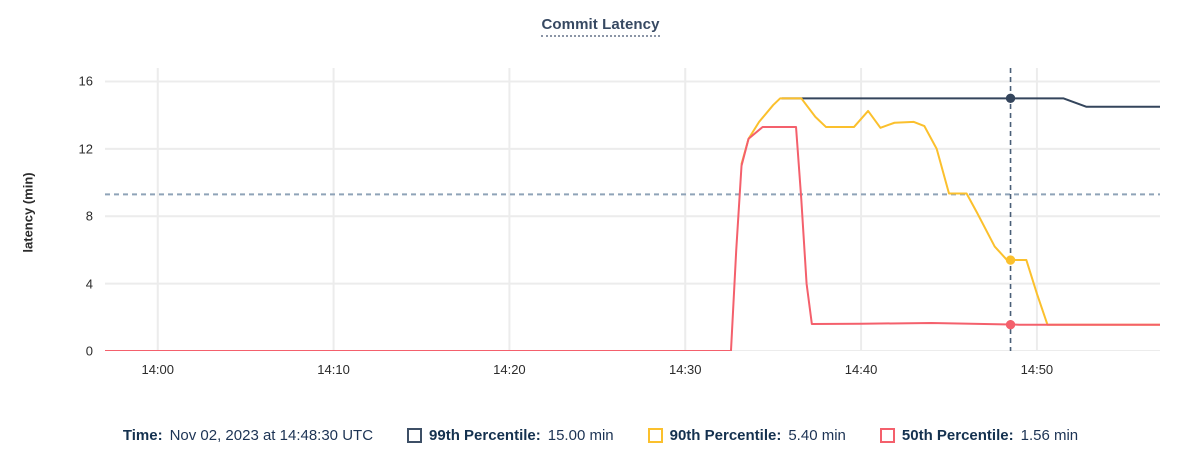  What do you see at coordinates (85, 81) in the screenshot?
I see `y-tick-label-16: 16` at bounding box center [85, 81].